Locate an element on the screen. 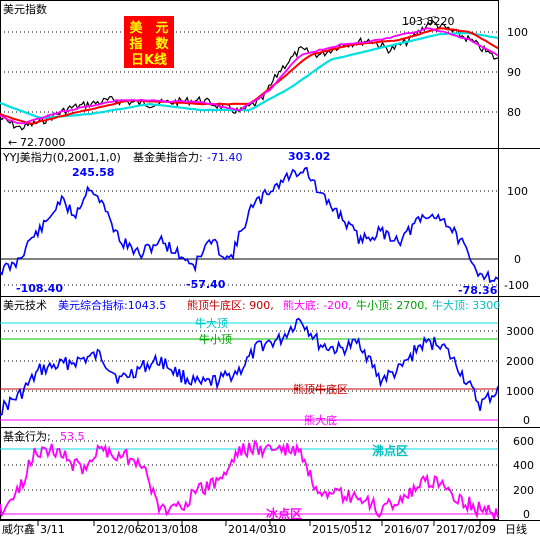 Image resolution: width=540 pixels, height=540 pixels. y-tick-80: 80 is located at coordinates (514, 112).